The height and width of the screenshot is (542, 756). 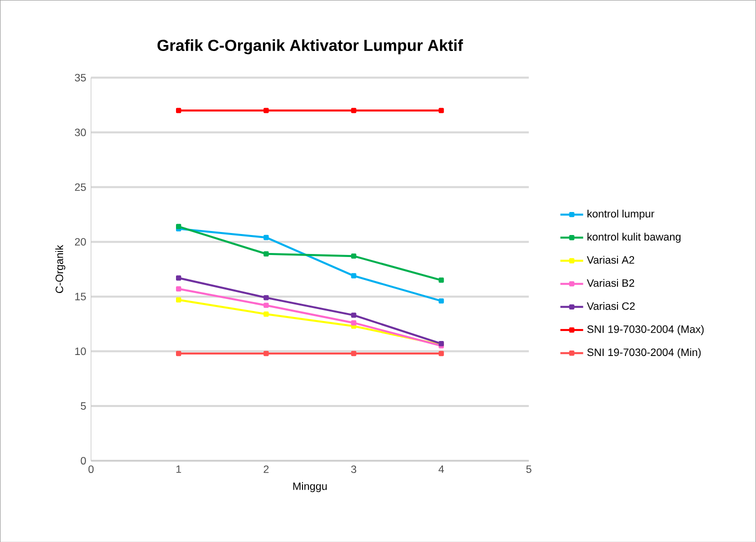 What do you see at coordinates (310, 487) in the screenshot?
I see `x-axis-title: Minggu` at bounding box center [310, 487].